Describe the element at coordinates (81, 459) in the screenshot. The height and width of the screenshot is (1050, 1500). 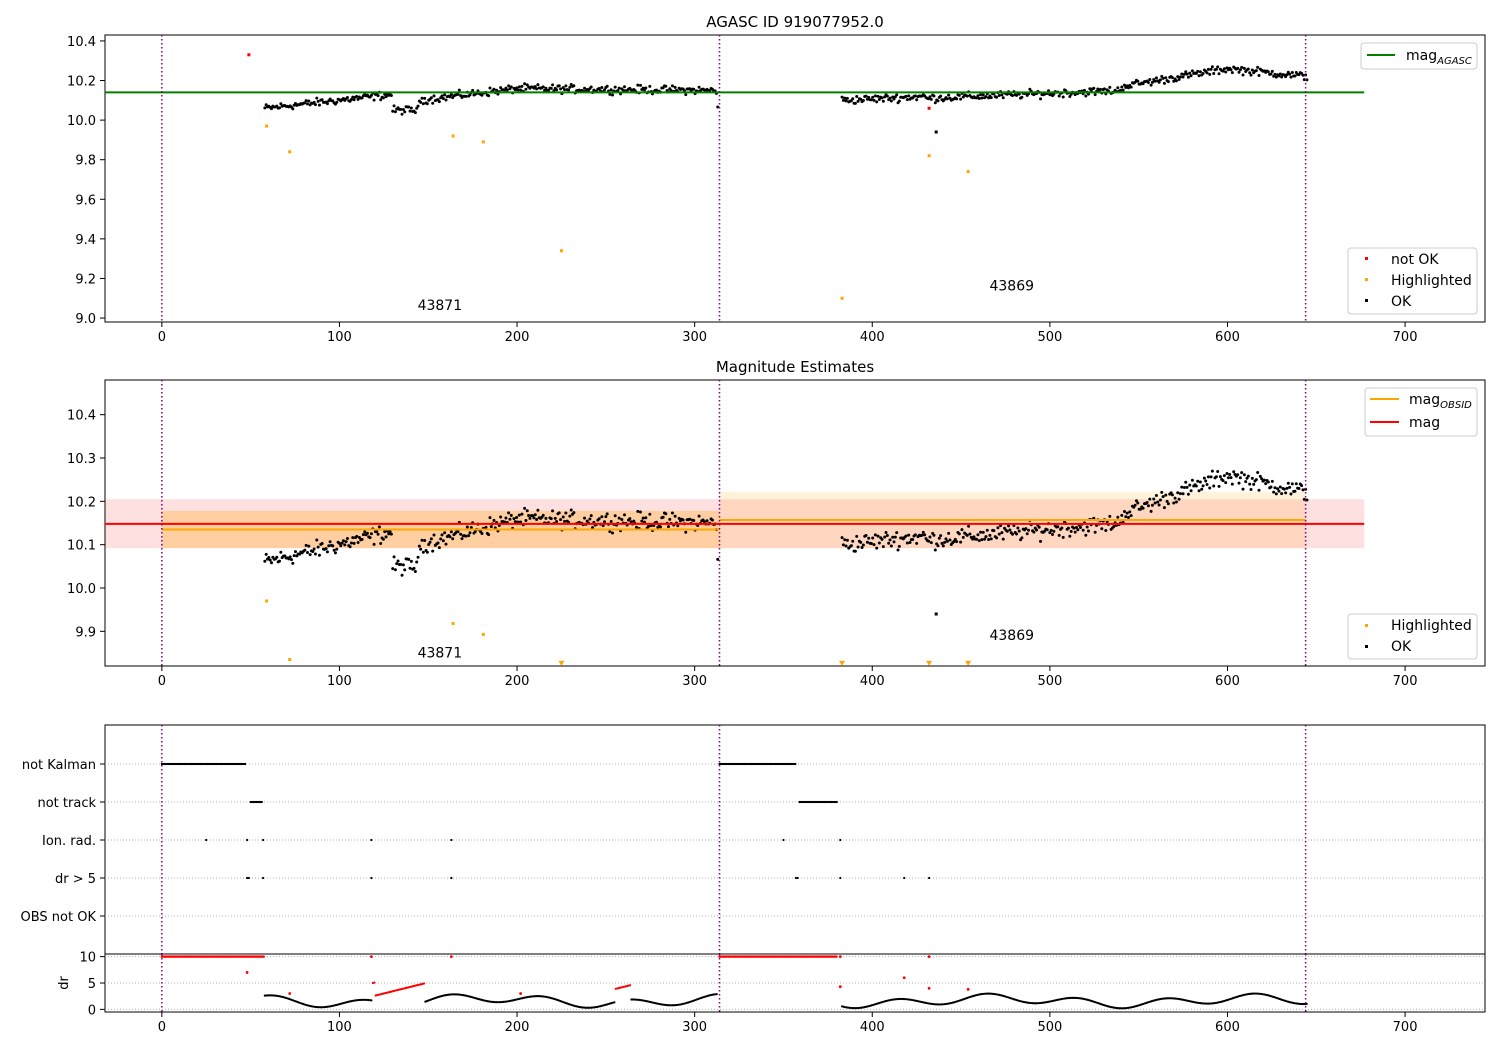
I see `y-tick-label: 10.3` at that location.